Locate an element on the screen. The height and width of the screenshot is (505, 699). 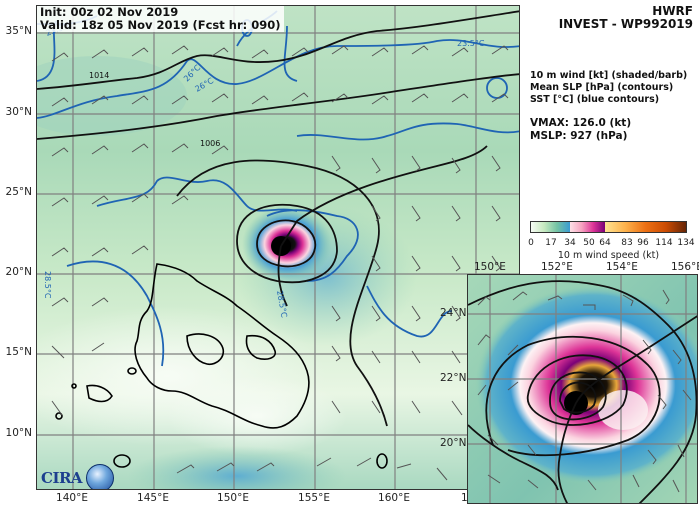
colorbar-segment-hurricane is located at coordinates (645, 227).